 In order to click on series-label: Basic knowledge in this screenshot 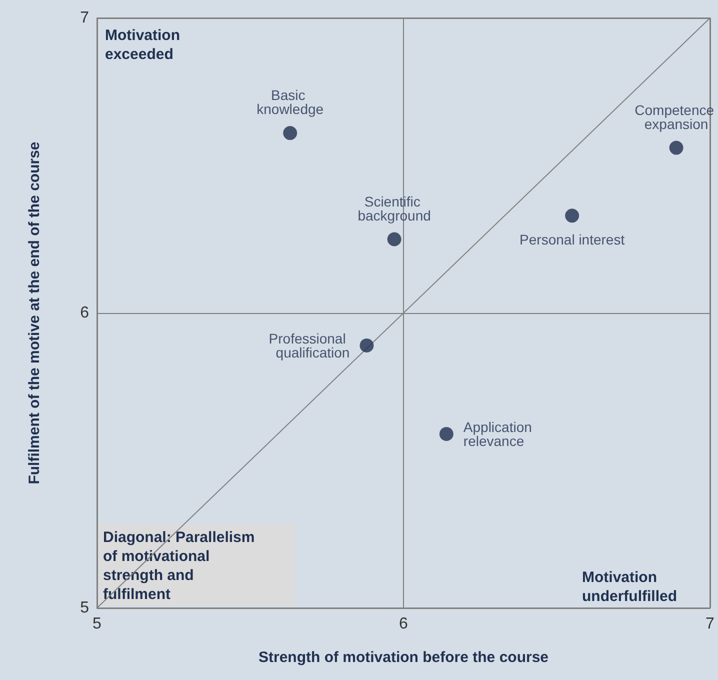, I will do `click(290, 102)`.